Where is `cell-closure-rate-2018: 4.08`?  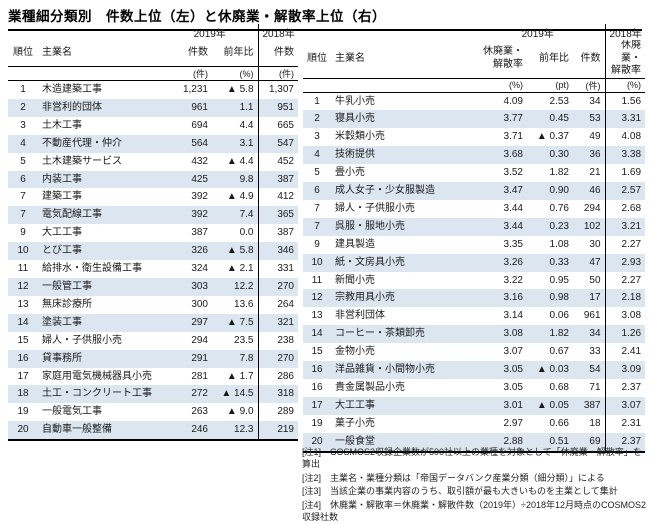
cell-closure-rate-2018: 4.08 is located at coordinates (631, 137).